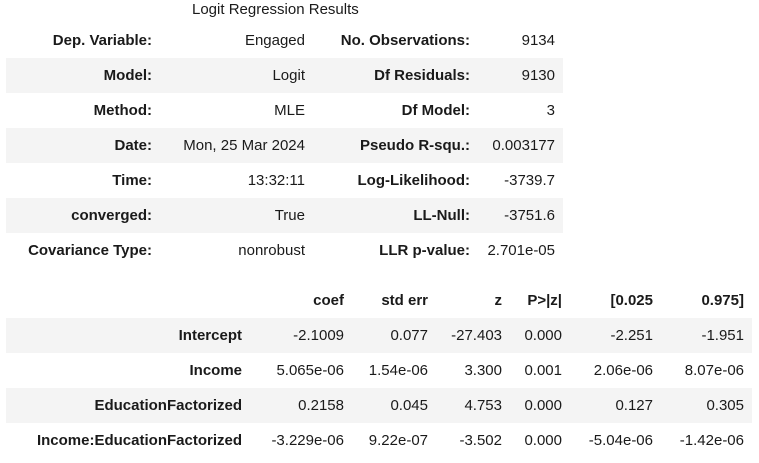  Describe the element at coordinates (620, 440) in the screenshot. I see `ci-low-cell: -5.04e-06` at that location.